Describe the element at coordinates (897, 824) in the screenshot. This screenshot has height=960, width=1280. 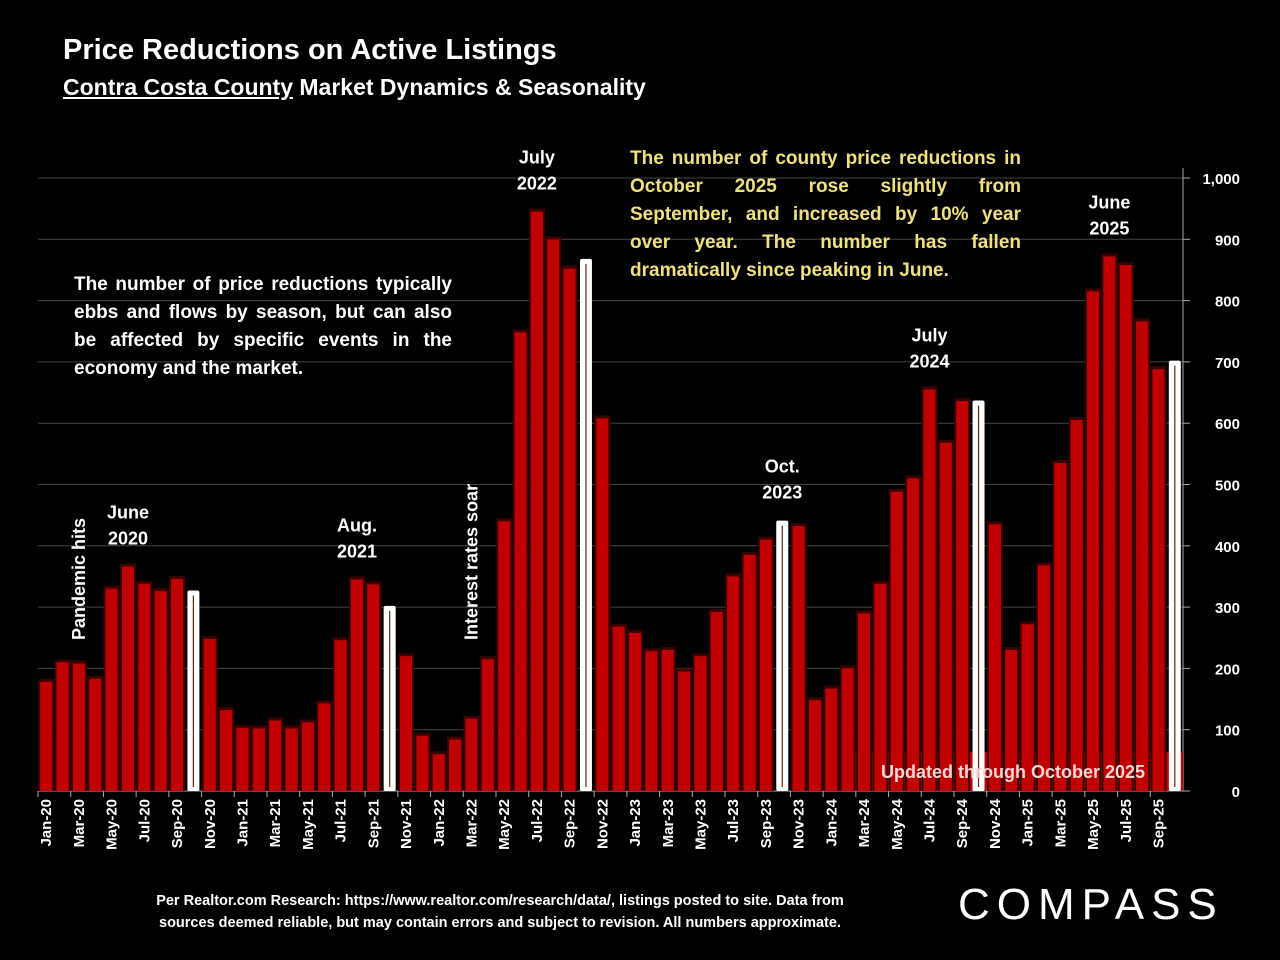
I see `x-tick-label: May-24` at that location.